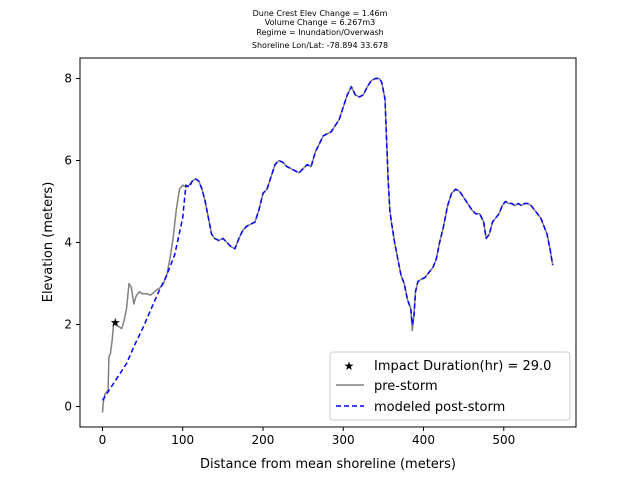 This screenshot has width=640, height=480. I want to click on legend-impact-marker-icon: ★, so click(349, 366).